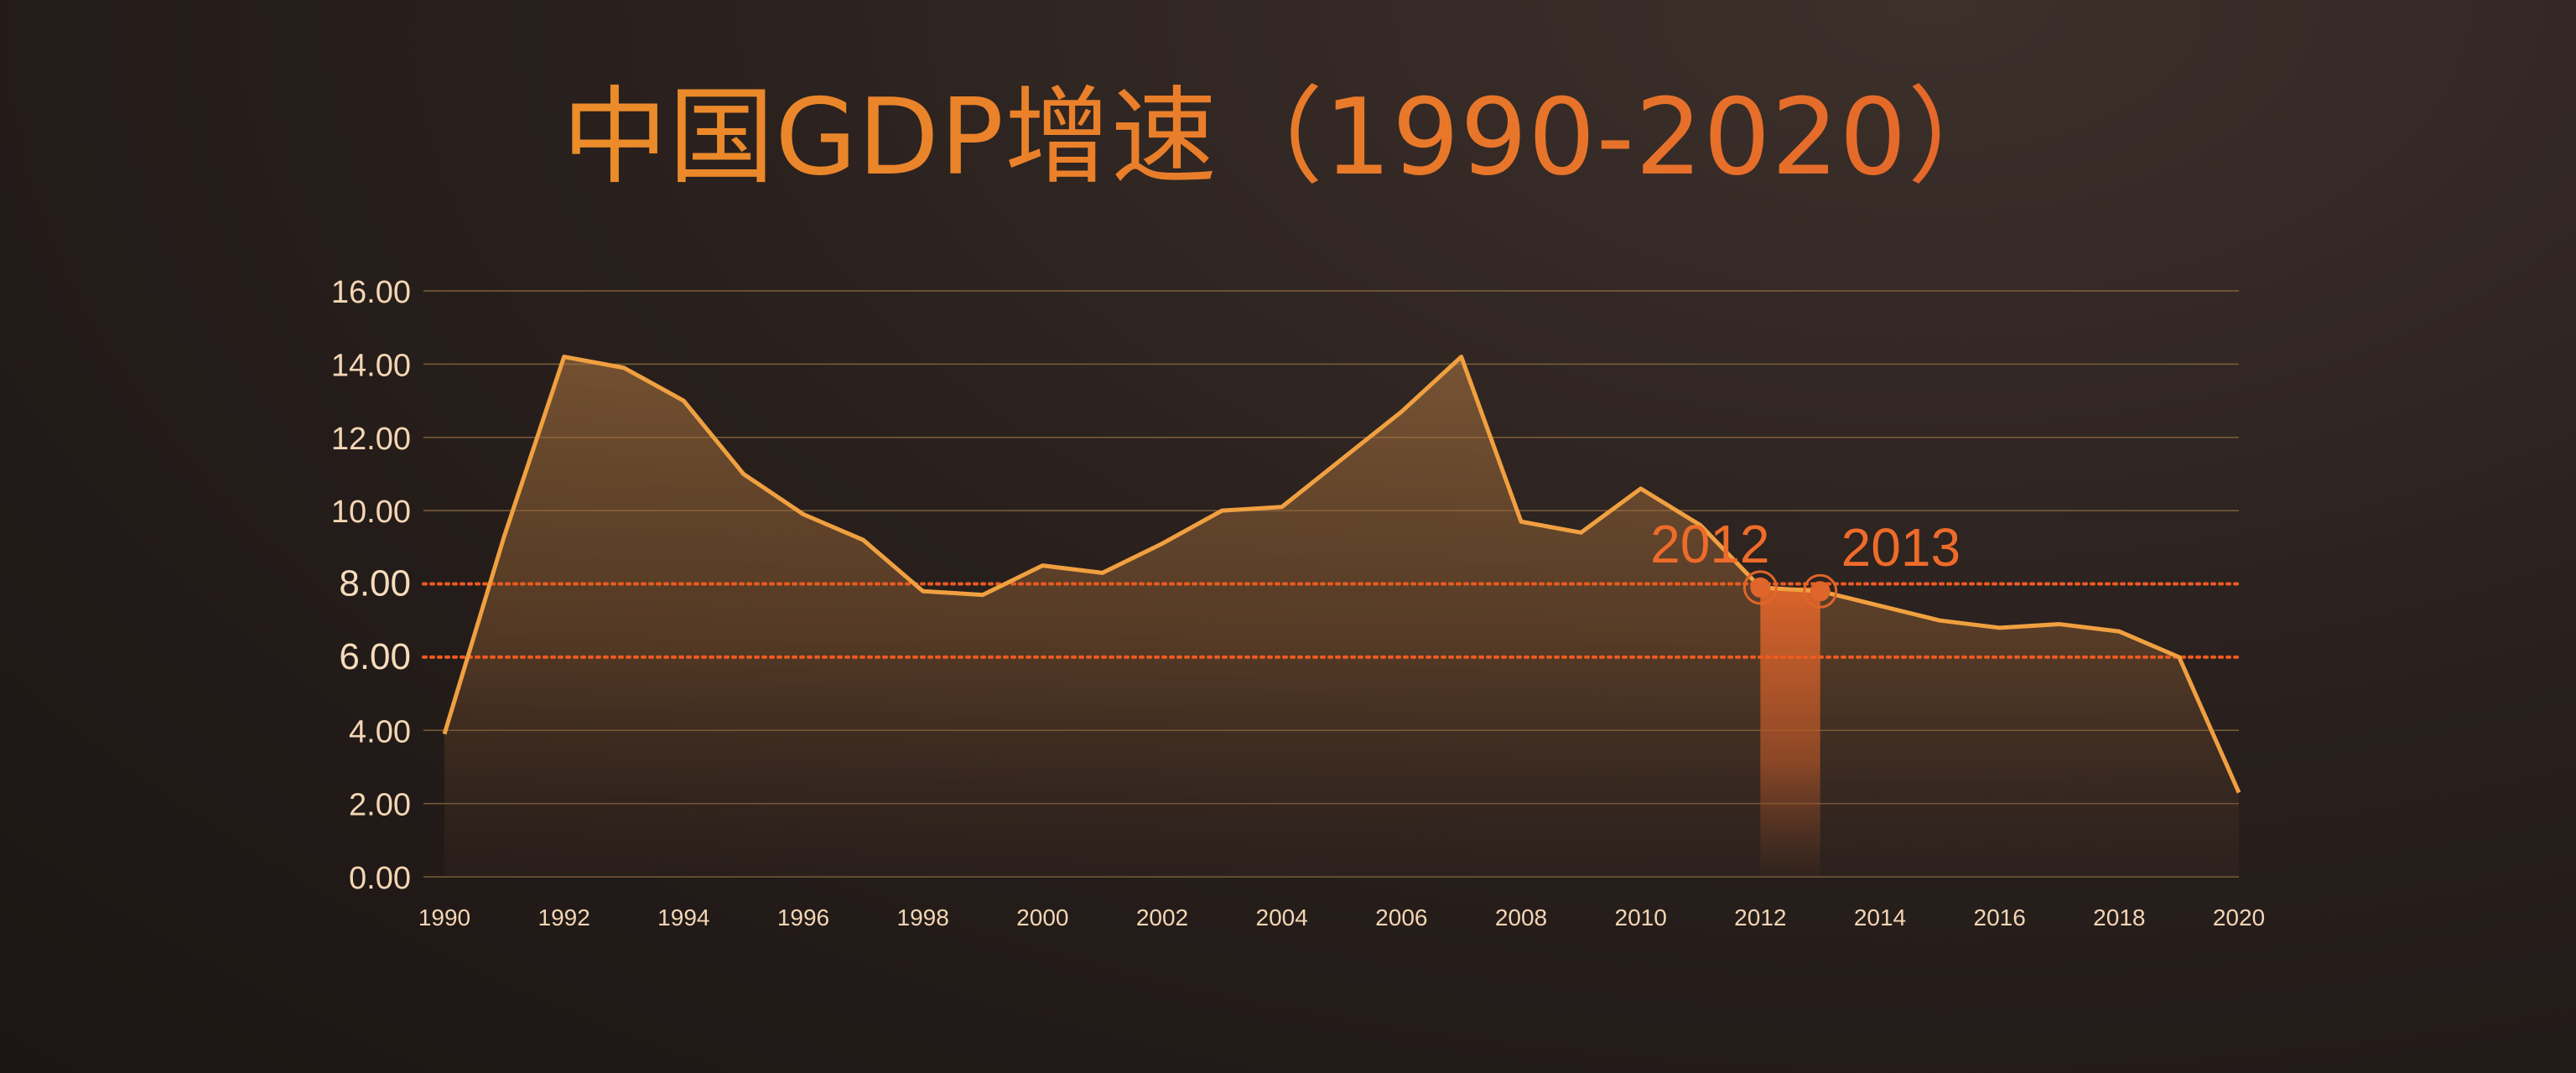  Describe the element at coordinates (1641, 917) in the screenshot. I see `x-tick-label: 2010` at that location.